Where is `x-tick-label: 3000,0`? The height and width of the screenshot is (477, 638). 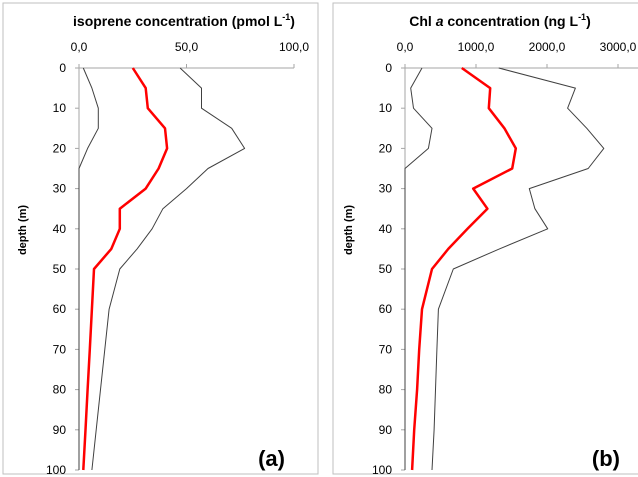 x-tick-label: 3000,0 is located at coordinates (618, 47).